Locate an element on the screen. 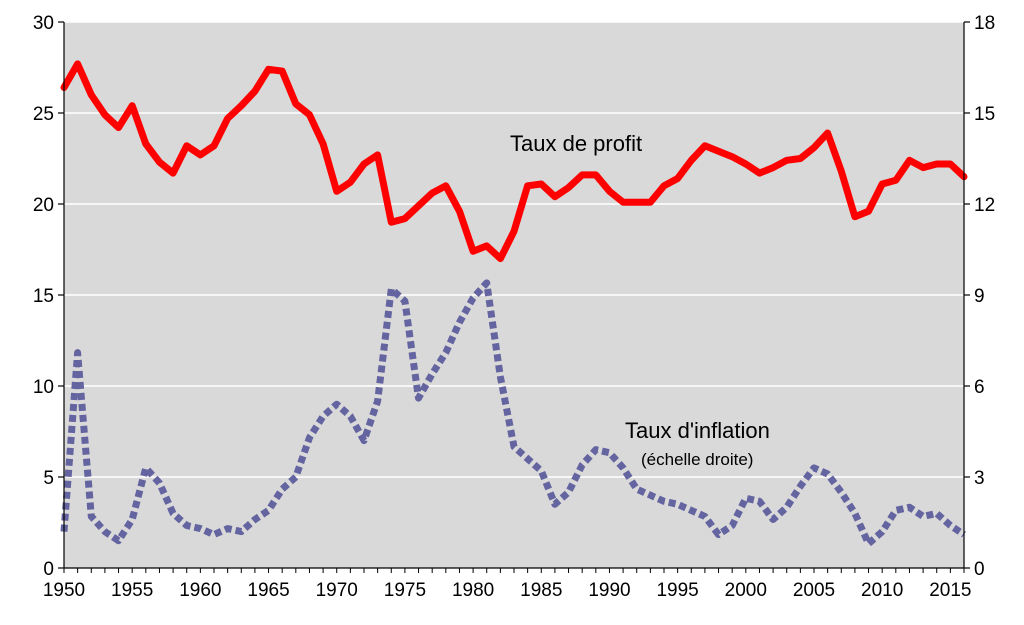  x-tick-label: 1960 is located at coordinates (200, 590).